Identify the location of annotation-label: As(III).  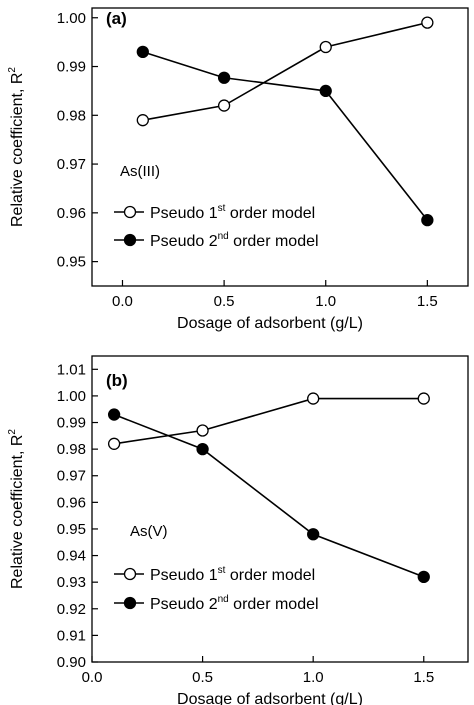
(140, 171).